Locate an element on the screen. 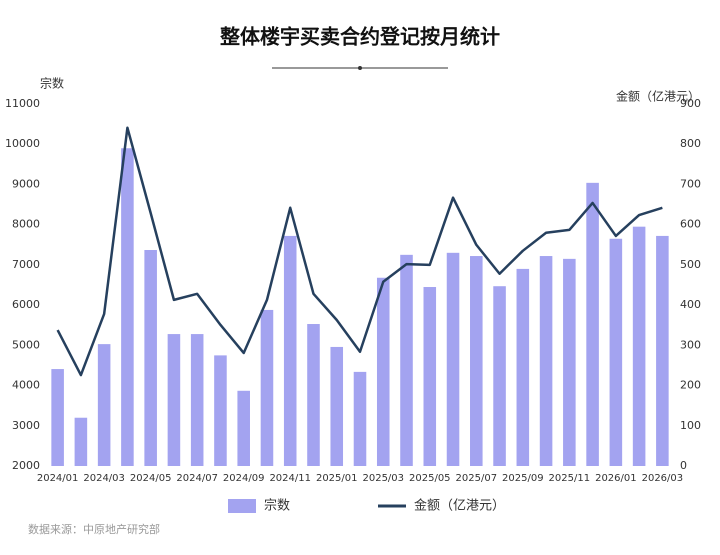 This screenshot has height=555, width=720. x-tick-label: 2025/03 is located at coordinates (383, 478).